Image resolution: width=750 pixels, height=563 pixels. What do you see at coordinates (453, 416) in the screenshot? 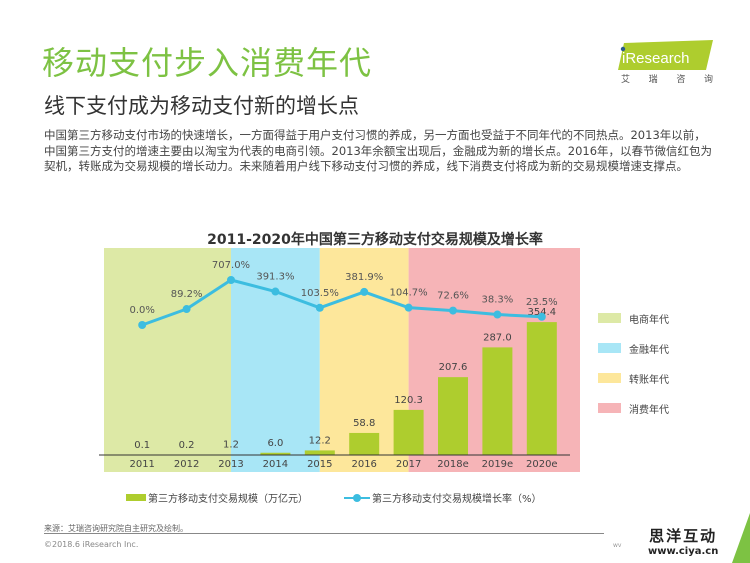
I see `bar-2018e` at bounding box center [453, 416].